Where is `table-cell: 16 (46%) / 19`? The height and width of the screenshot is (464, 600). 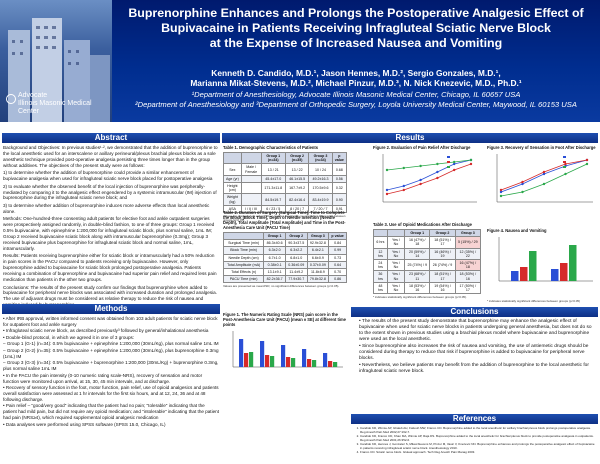 table-cell: 16 (46%) / 19 is located at coordinates (442, 254).